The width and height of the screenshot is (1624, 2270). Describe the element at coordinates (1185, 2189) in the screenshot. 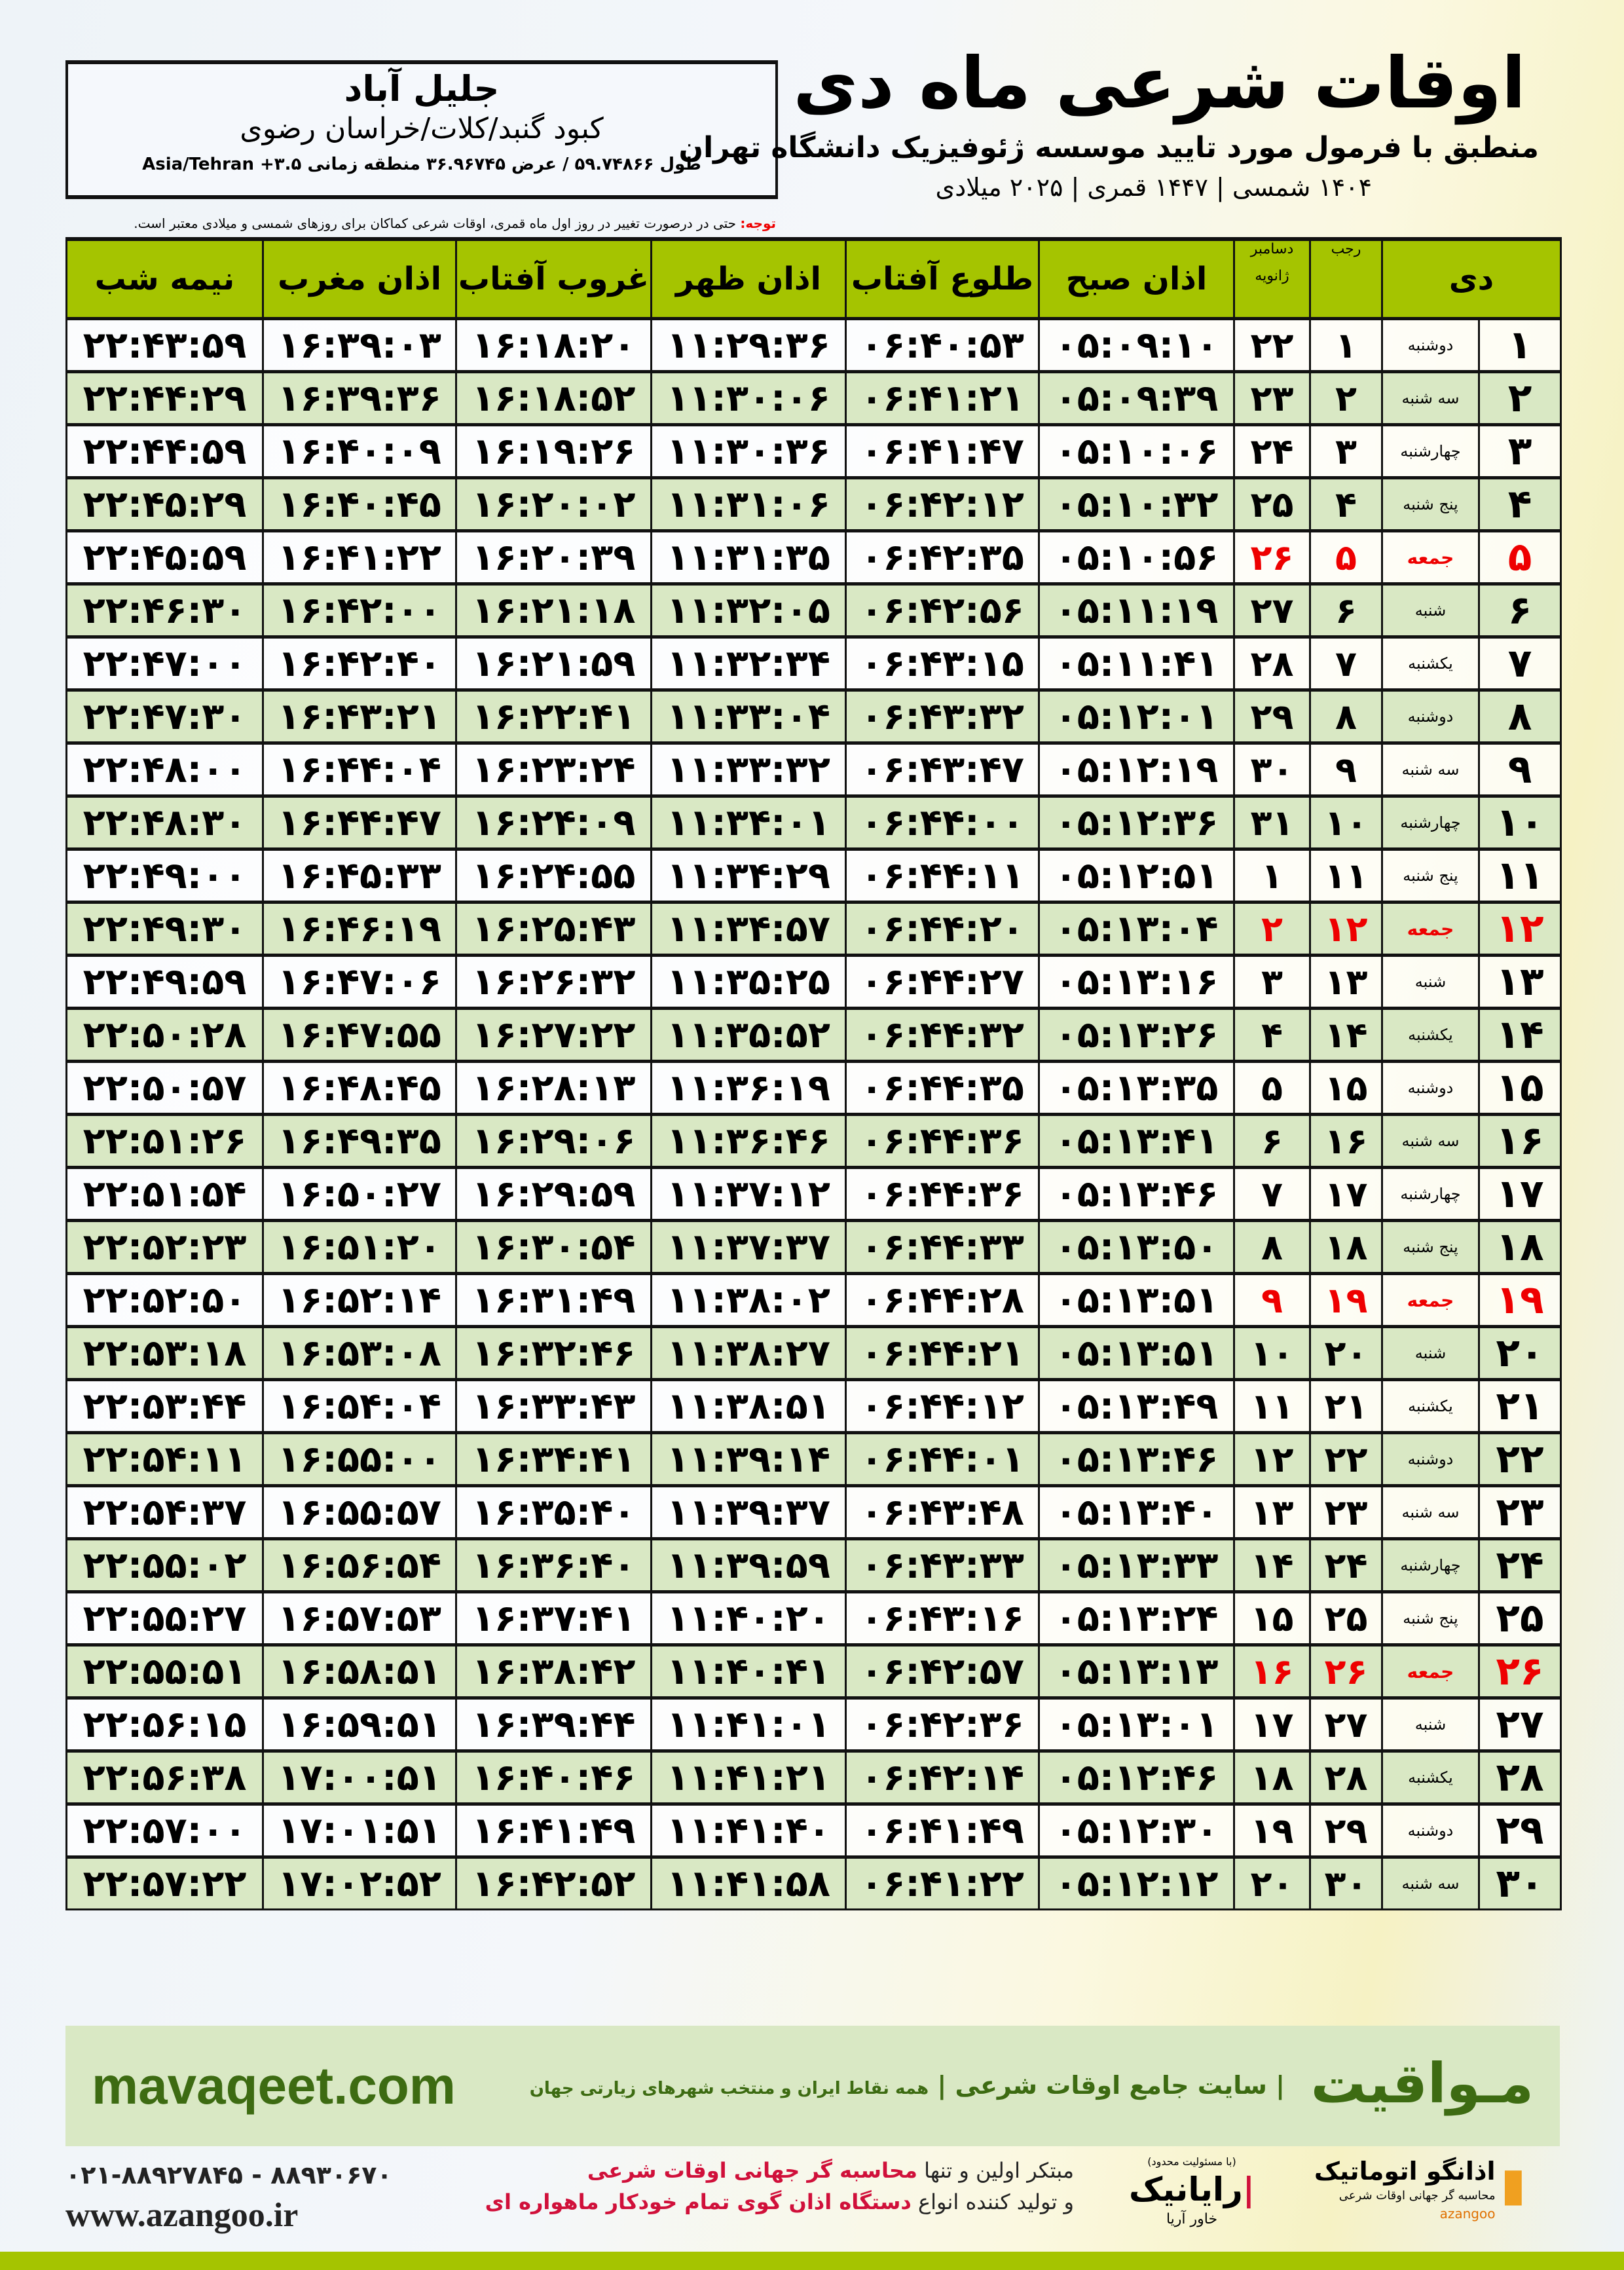

I see `rayanik-name: رایانیک` at that location.